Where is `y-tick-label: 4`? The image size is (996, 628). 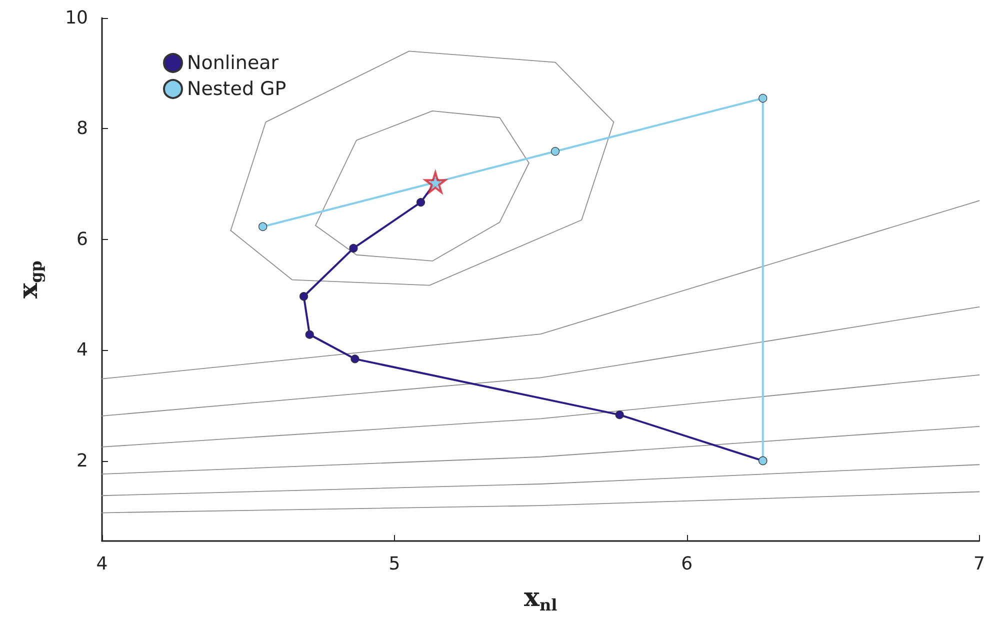 y-tick-label: 4 is located at coordinates (82, 350).